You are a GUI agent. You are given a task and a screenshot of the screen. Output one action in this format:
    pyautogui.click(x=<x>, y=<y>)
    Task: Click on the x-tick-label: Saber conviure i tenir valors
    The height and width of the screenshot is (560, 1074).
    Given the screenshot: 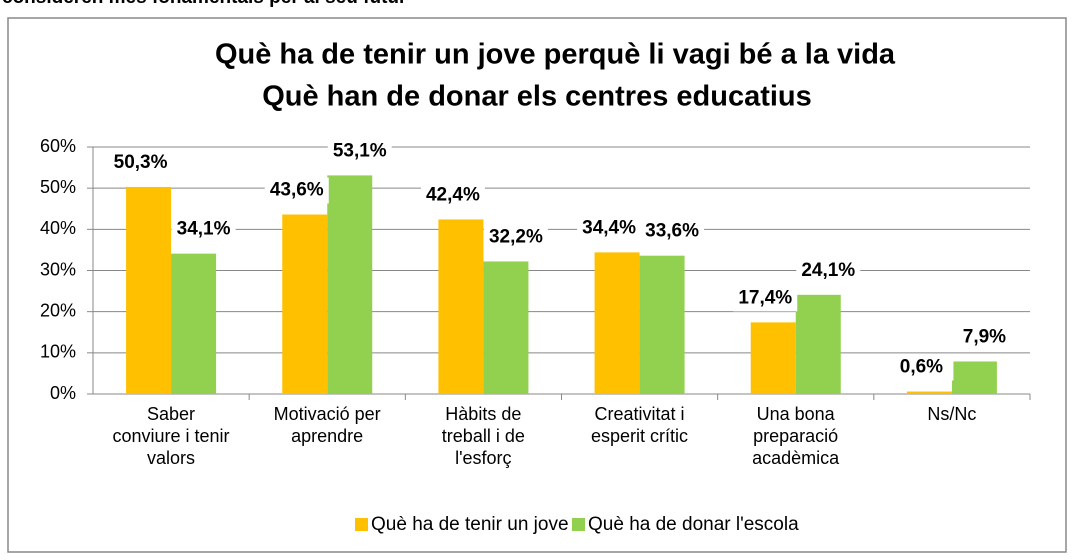 What is the action you would take?
    pyautogui.click(x=171, y=436)
    